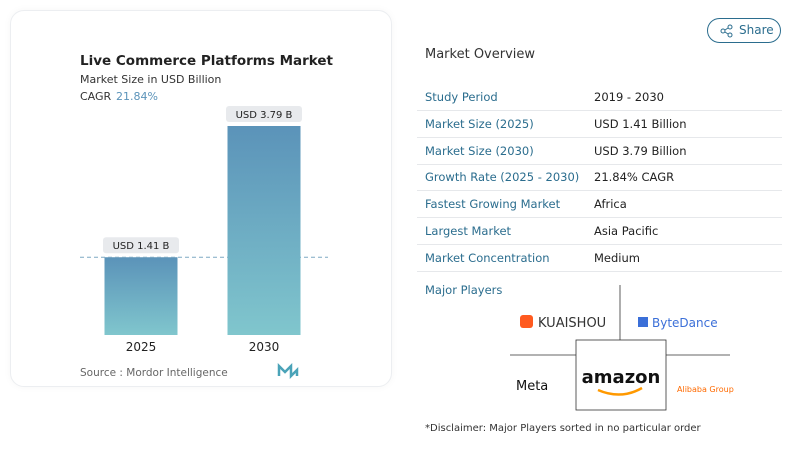  I want to click on overview-row: Study Period 2019 - 2030, so click(599, 97).